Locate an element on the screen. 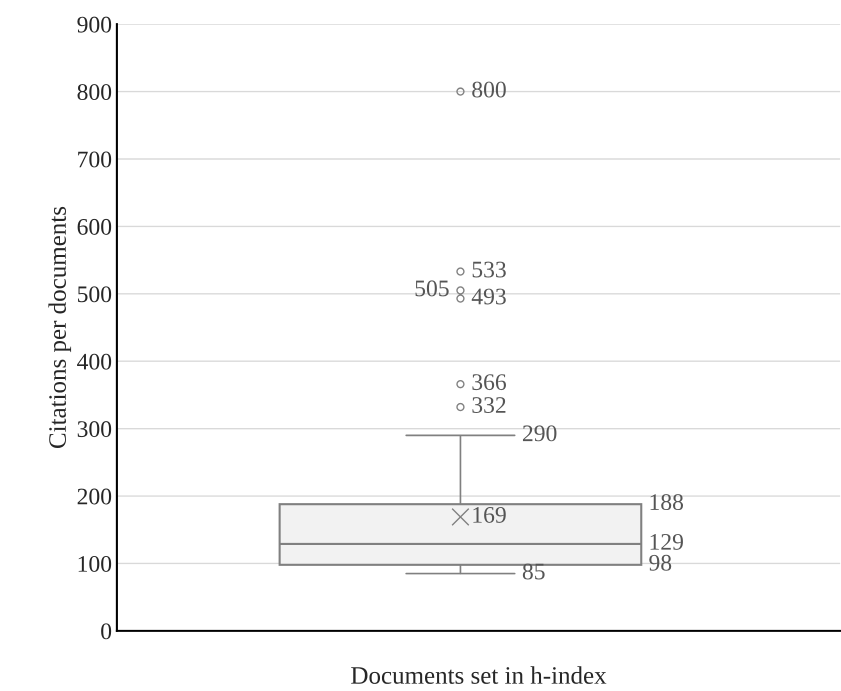  annotation: 800 is located at coordinates (489, 90).